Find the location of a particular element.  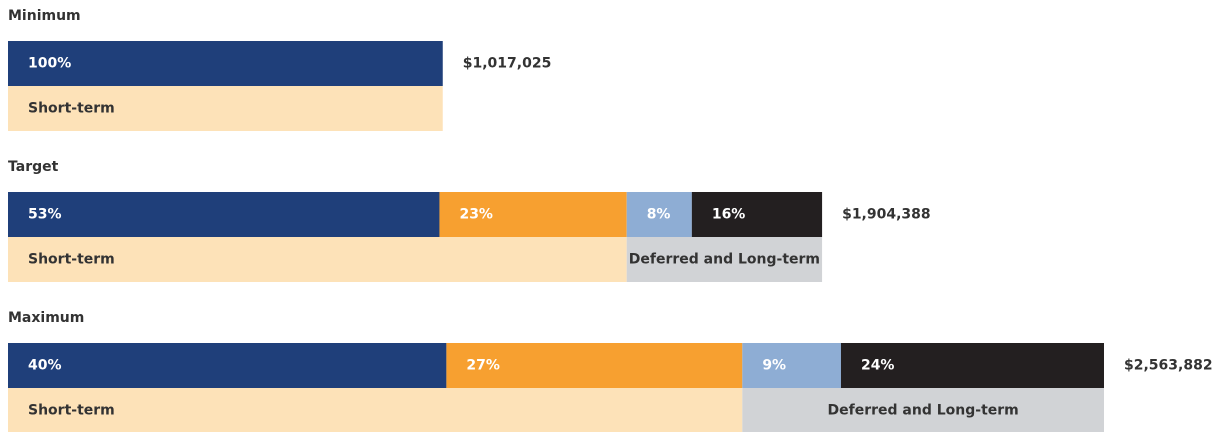

segment-label: 24% is located at coordinates (878, 366).